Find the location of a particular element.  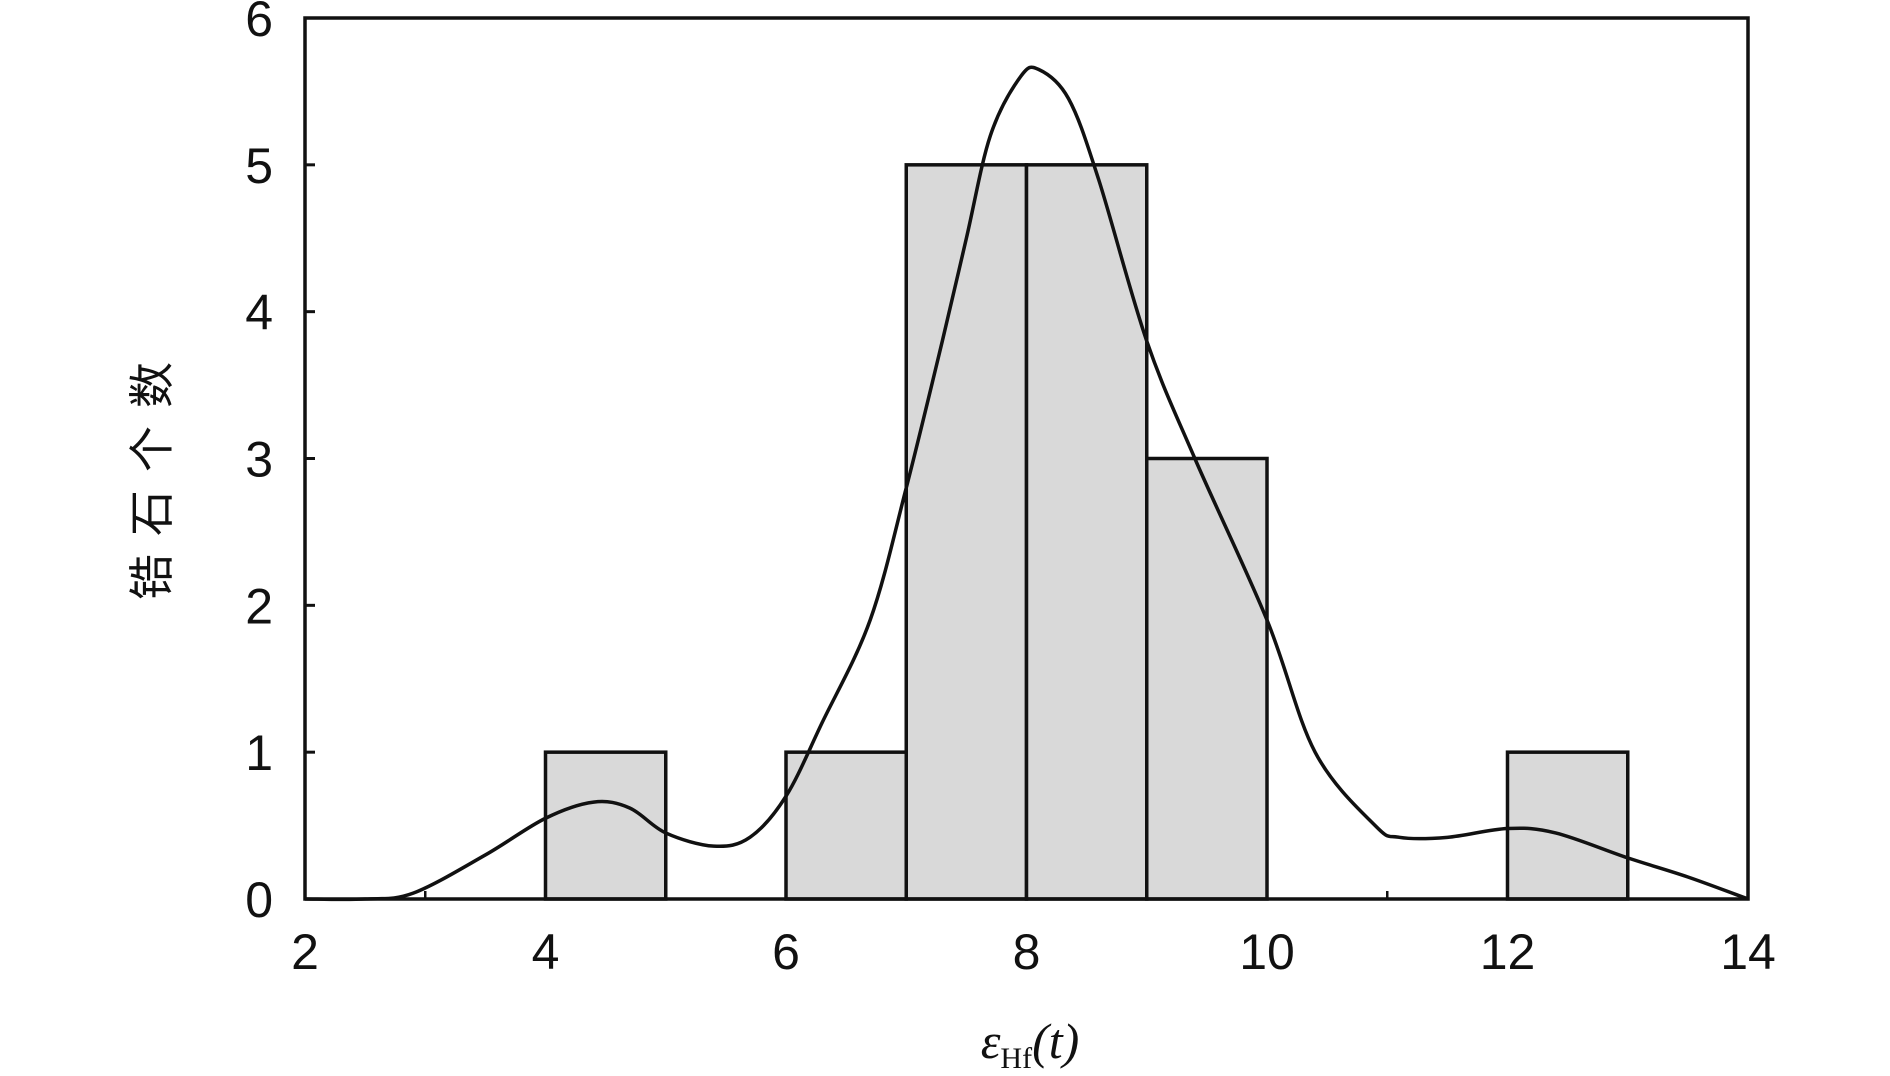

y-tick-label: 2 is located at coordinates (259, 606).